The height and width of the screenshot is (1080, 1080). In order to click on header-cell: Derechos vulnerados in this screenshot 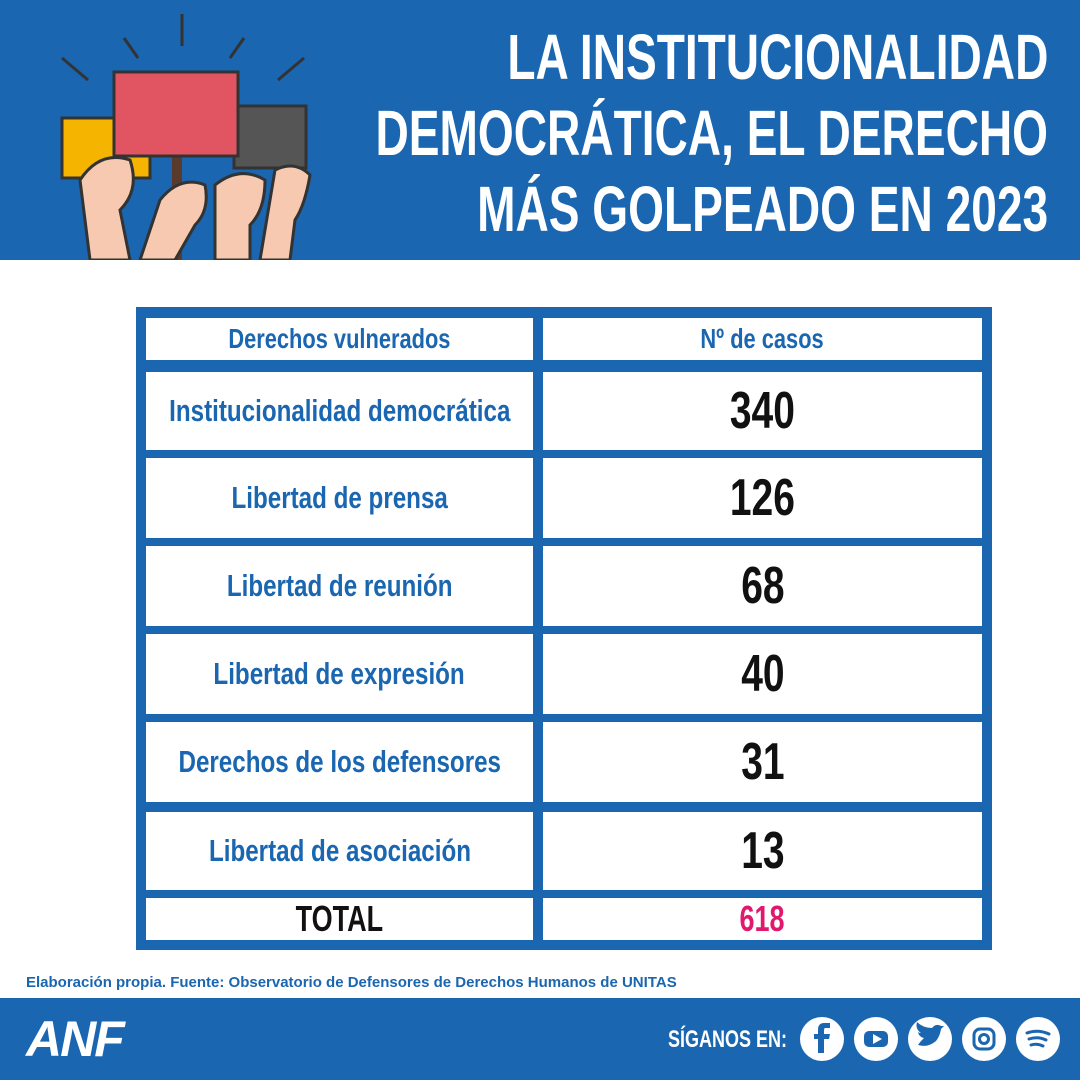, I will do `click(339, 339)`.